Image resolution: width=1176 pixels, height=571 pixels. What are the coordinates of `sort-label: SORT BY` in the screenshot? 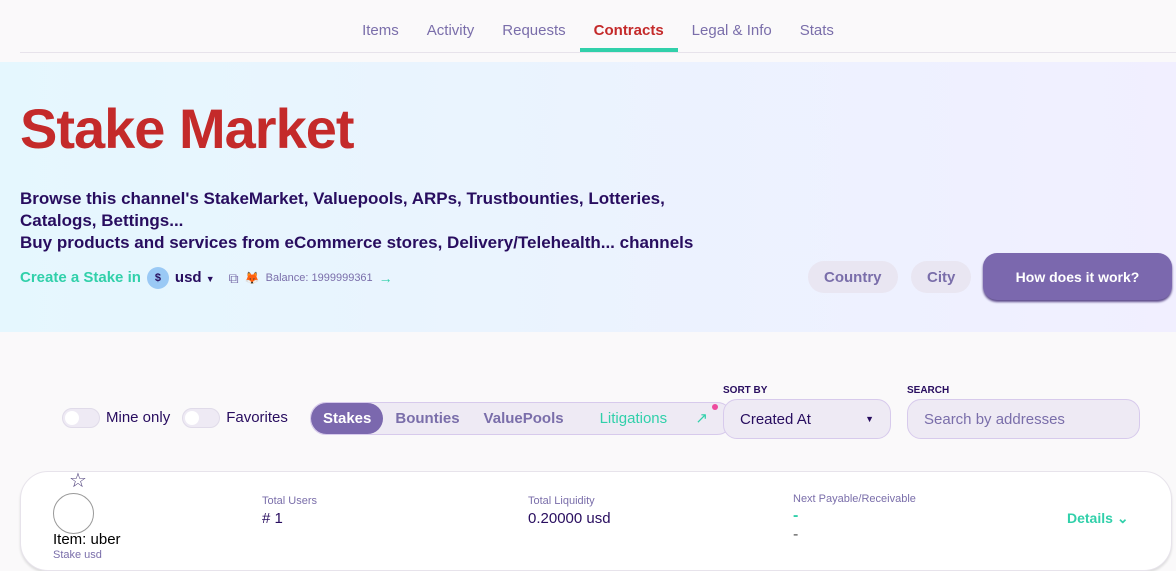 It's located at (745, 390).